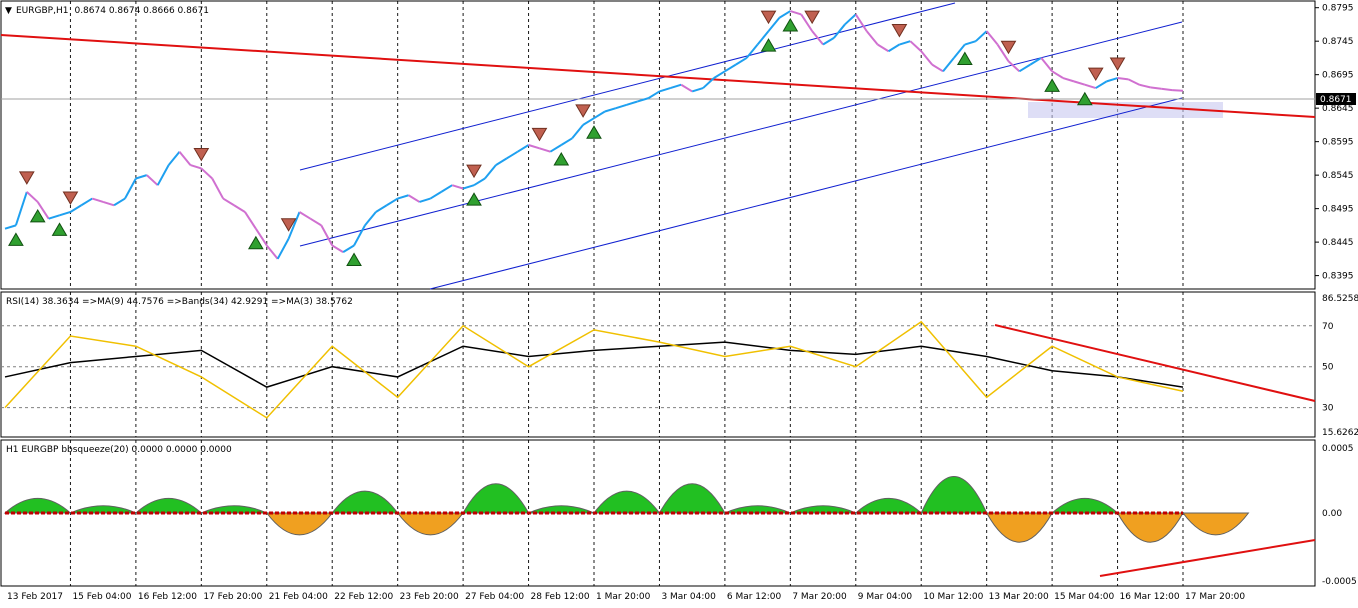  What do you see at coordinates (101, 597) in the screenshot?
I see `x-tick-label: 15 Feb 04:00` at bounding box center [101, 597].